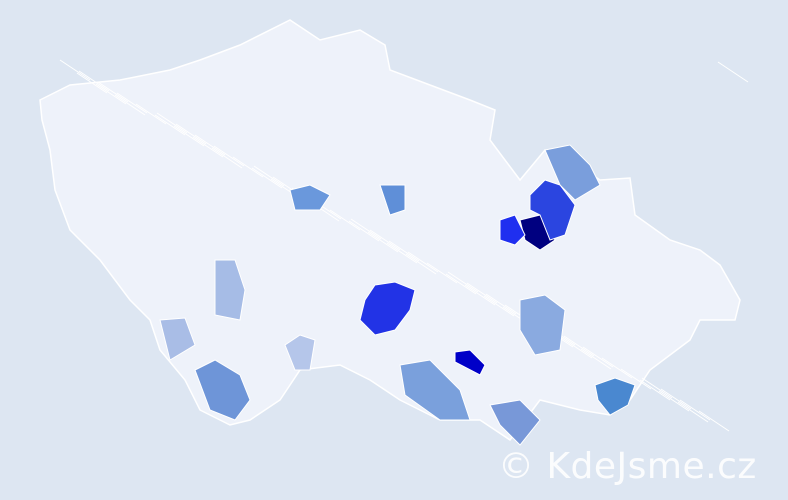 This screenshot has width=788, height=500. What do you see at coordinates (627, 466) in the screenshot?
I see `watermark-logo: © KdeJsme.cz` at bounding box center [627, 466].